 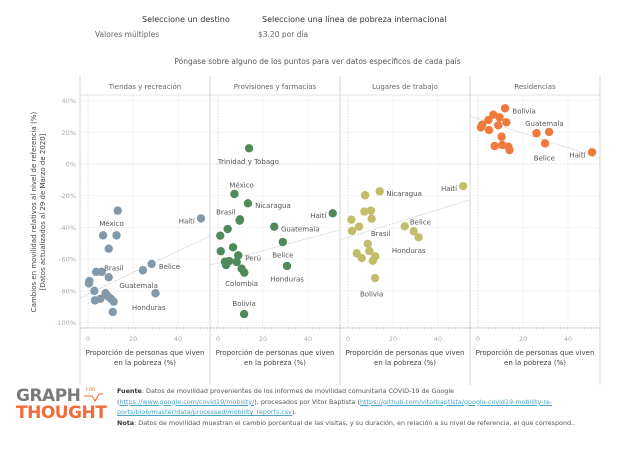 I want to click on panel-title: Residencias, so click(x=535, y=87).